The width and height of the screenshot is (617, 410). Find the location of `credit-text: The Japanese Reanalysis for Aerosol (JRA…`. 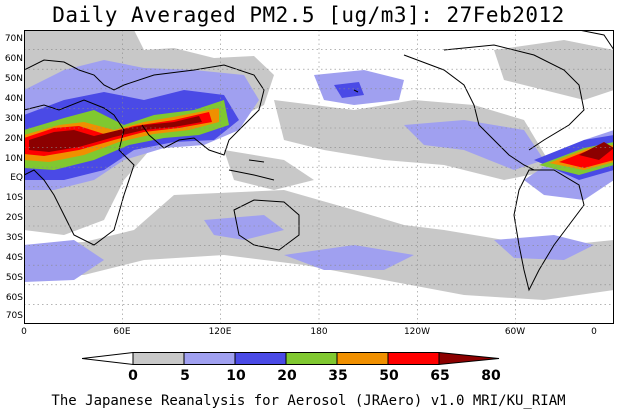

credit-text: The Japanese Reanalysis for Aerosol (JRA… is located at coordinates (308, 401).